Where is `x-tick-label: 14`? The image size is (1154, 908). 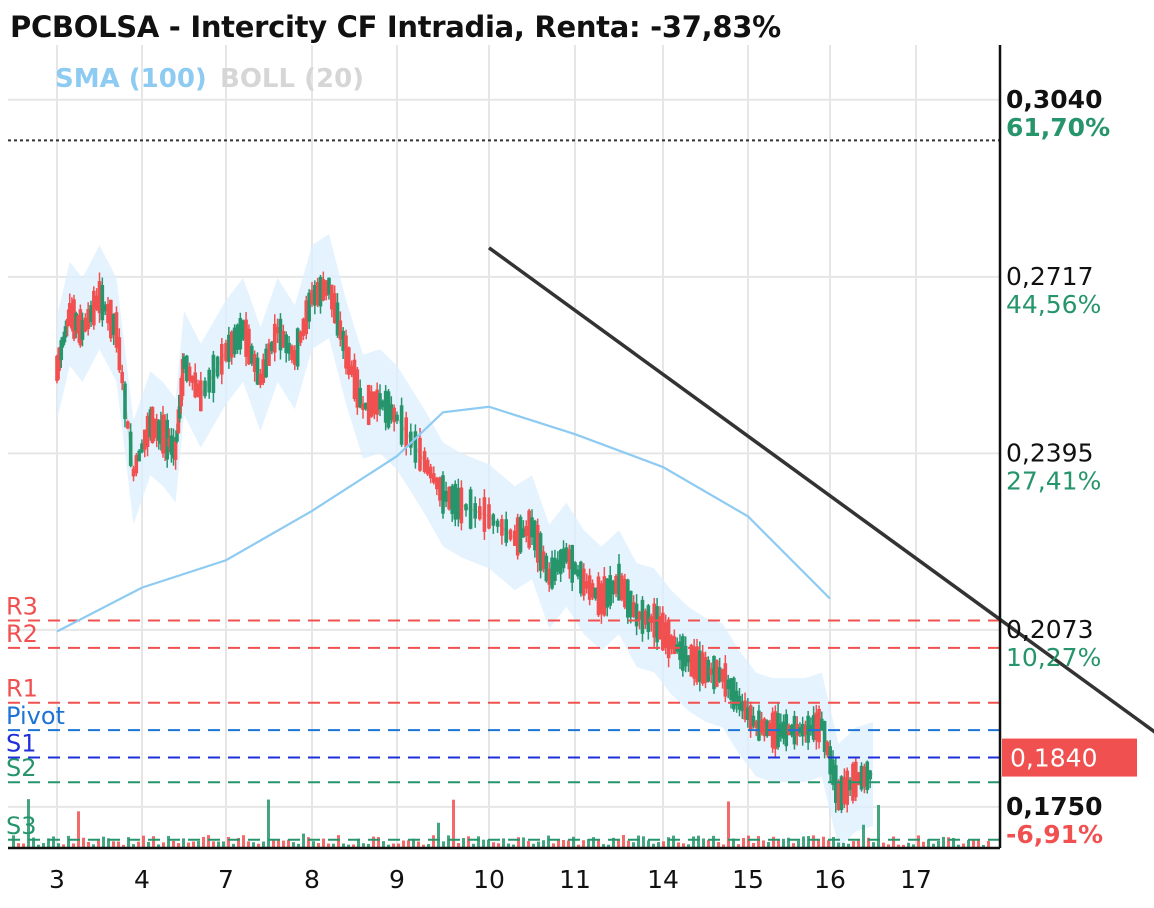 x-tick-label: 14 is located at coordinates (663, 879).